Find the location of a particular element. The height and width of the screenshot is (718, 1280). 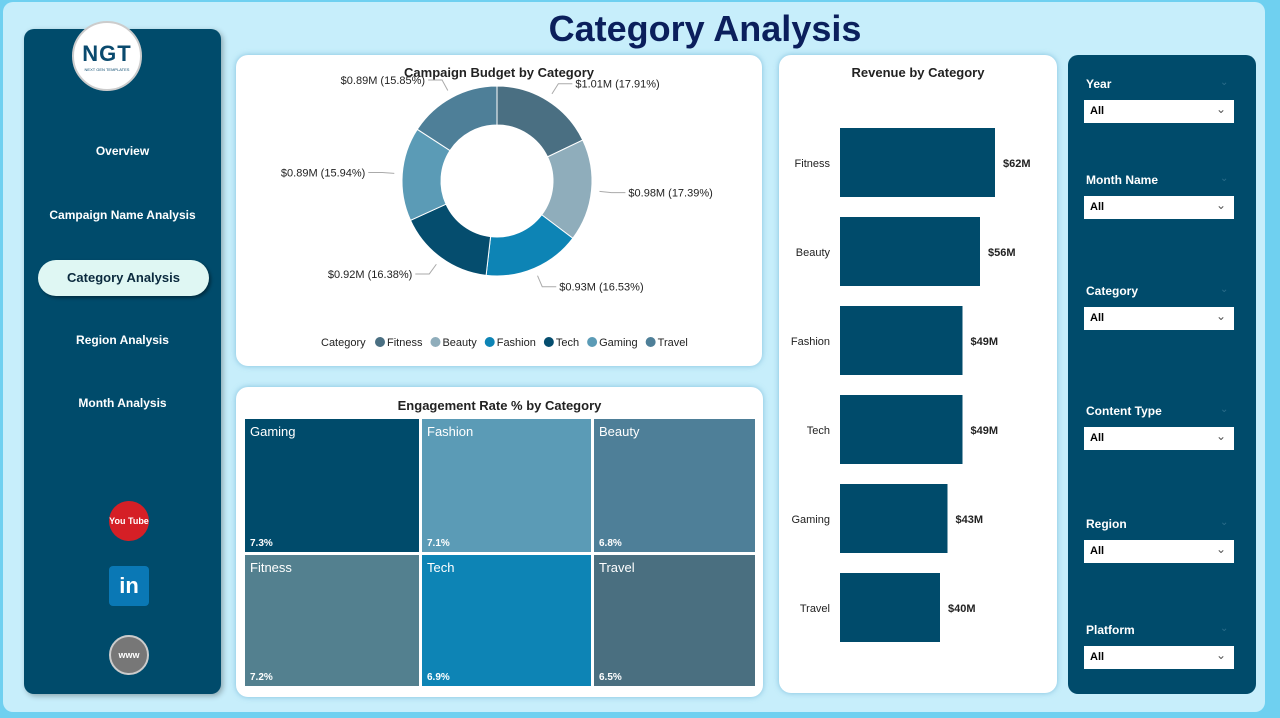

legend-item-tech: Tech is located at coordinates (567, 343).